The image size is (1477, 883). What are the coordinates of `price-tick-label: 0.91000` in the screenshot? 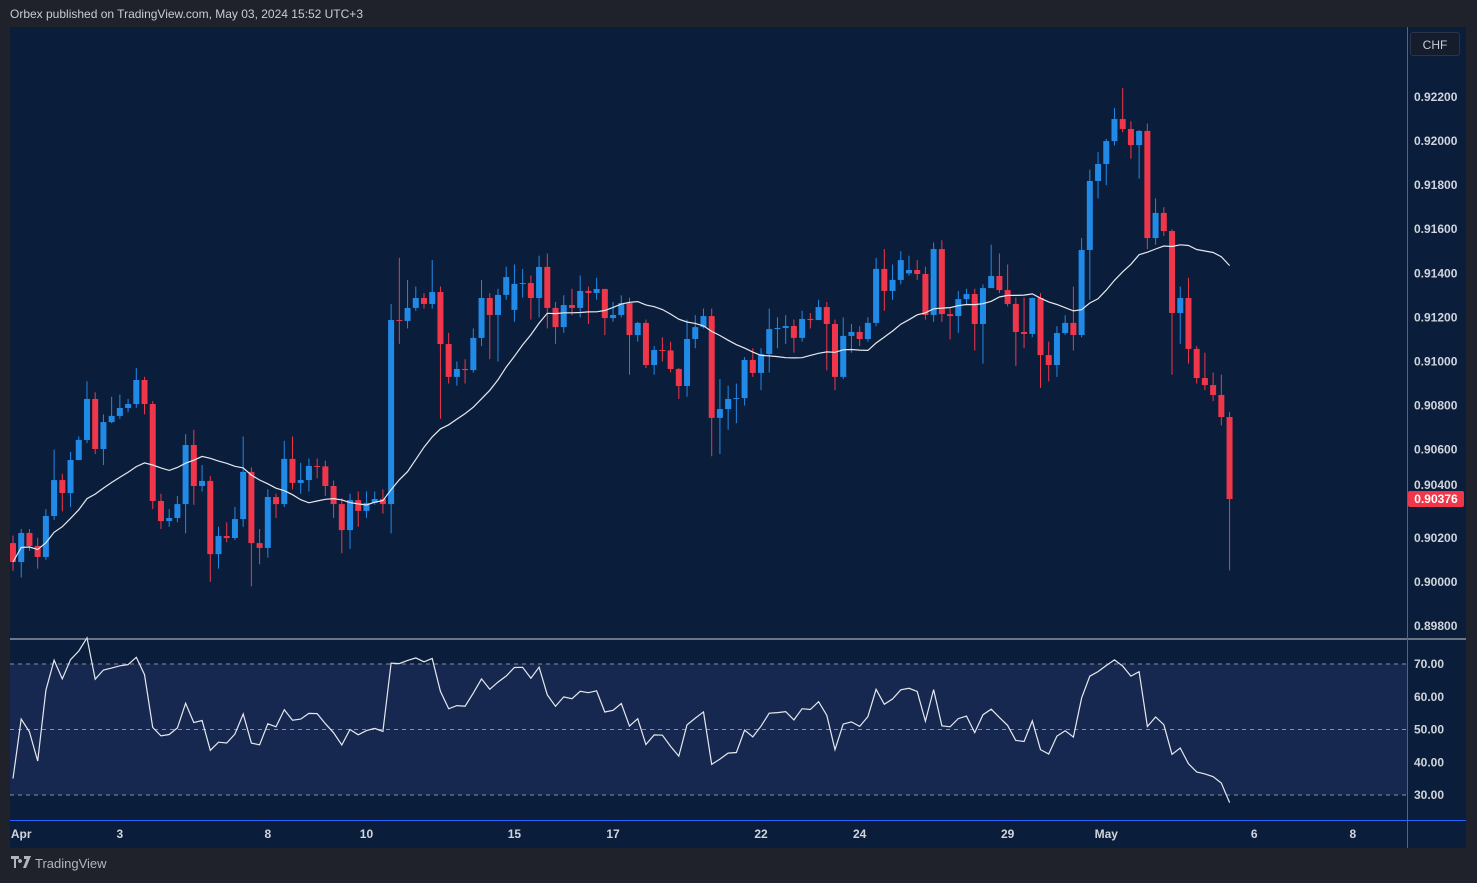 It's located at (1436, 361).